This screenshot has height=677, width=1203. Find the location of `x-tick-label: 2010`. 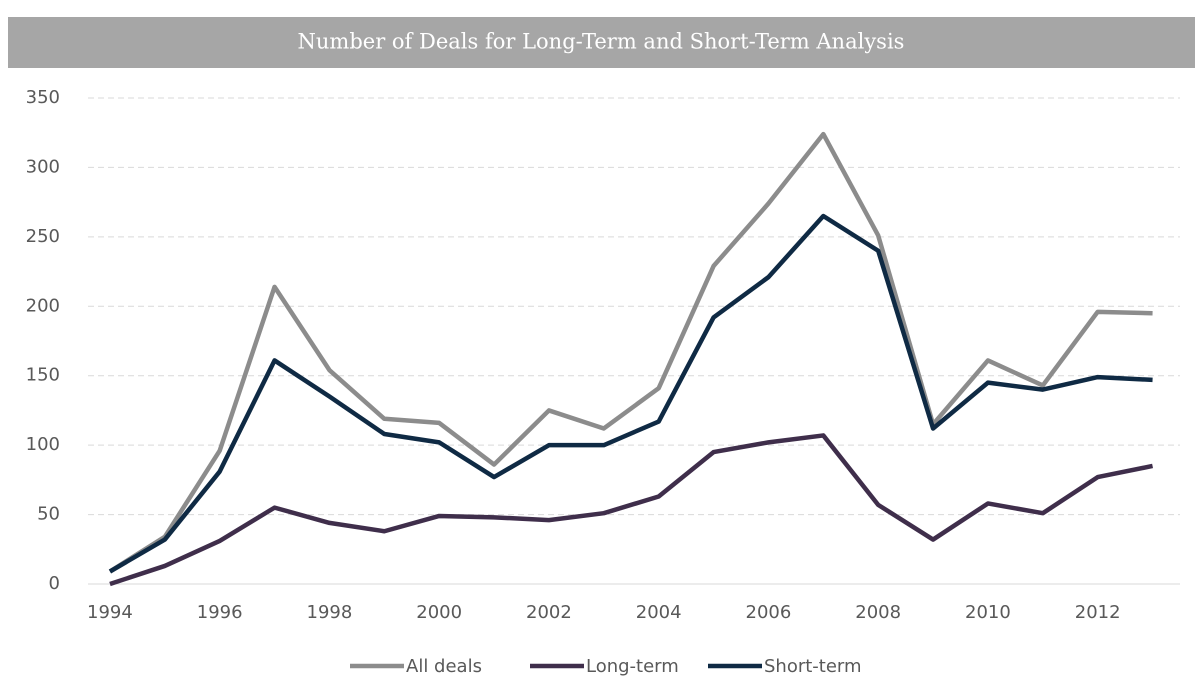

x-tick-label: 2010 is located at coordinates (988, 612).